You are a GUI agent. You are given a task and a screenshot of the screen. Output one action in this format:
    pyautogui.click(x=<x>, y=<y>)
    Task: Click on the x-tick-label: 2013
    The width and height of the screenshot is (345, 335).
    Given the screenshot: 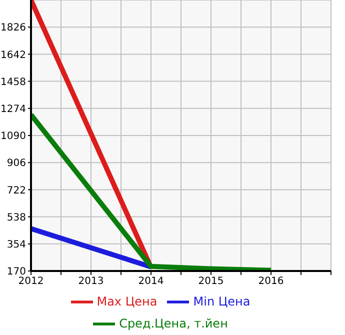 What is the action you would take?
    pyautogui.click(x=91, y=282)
    